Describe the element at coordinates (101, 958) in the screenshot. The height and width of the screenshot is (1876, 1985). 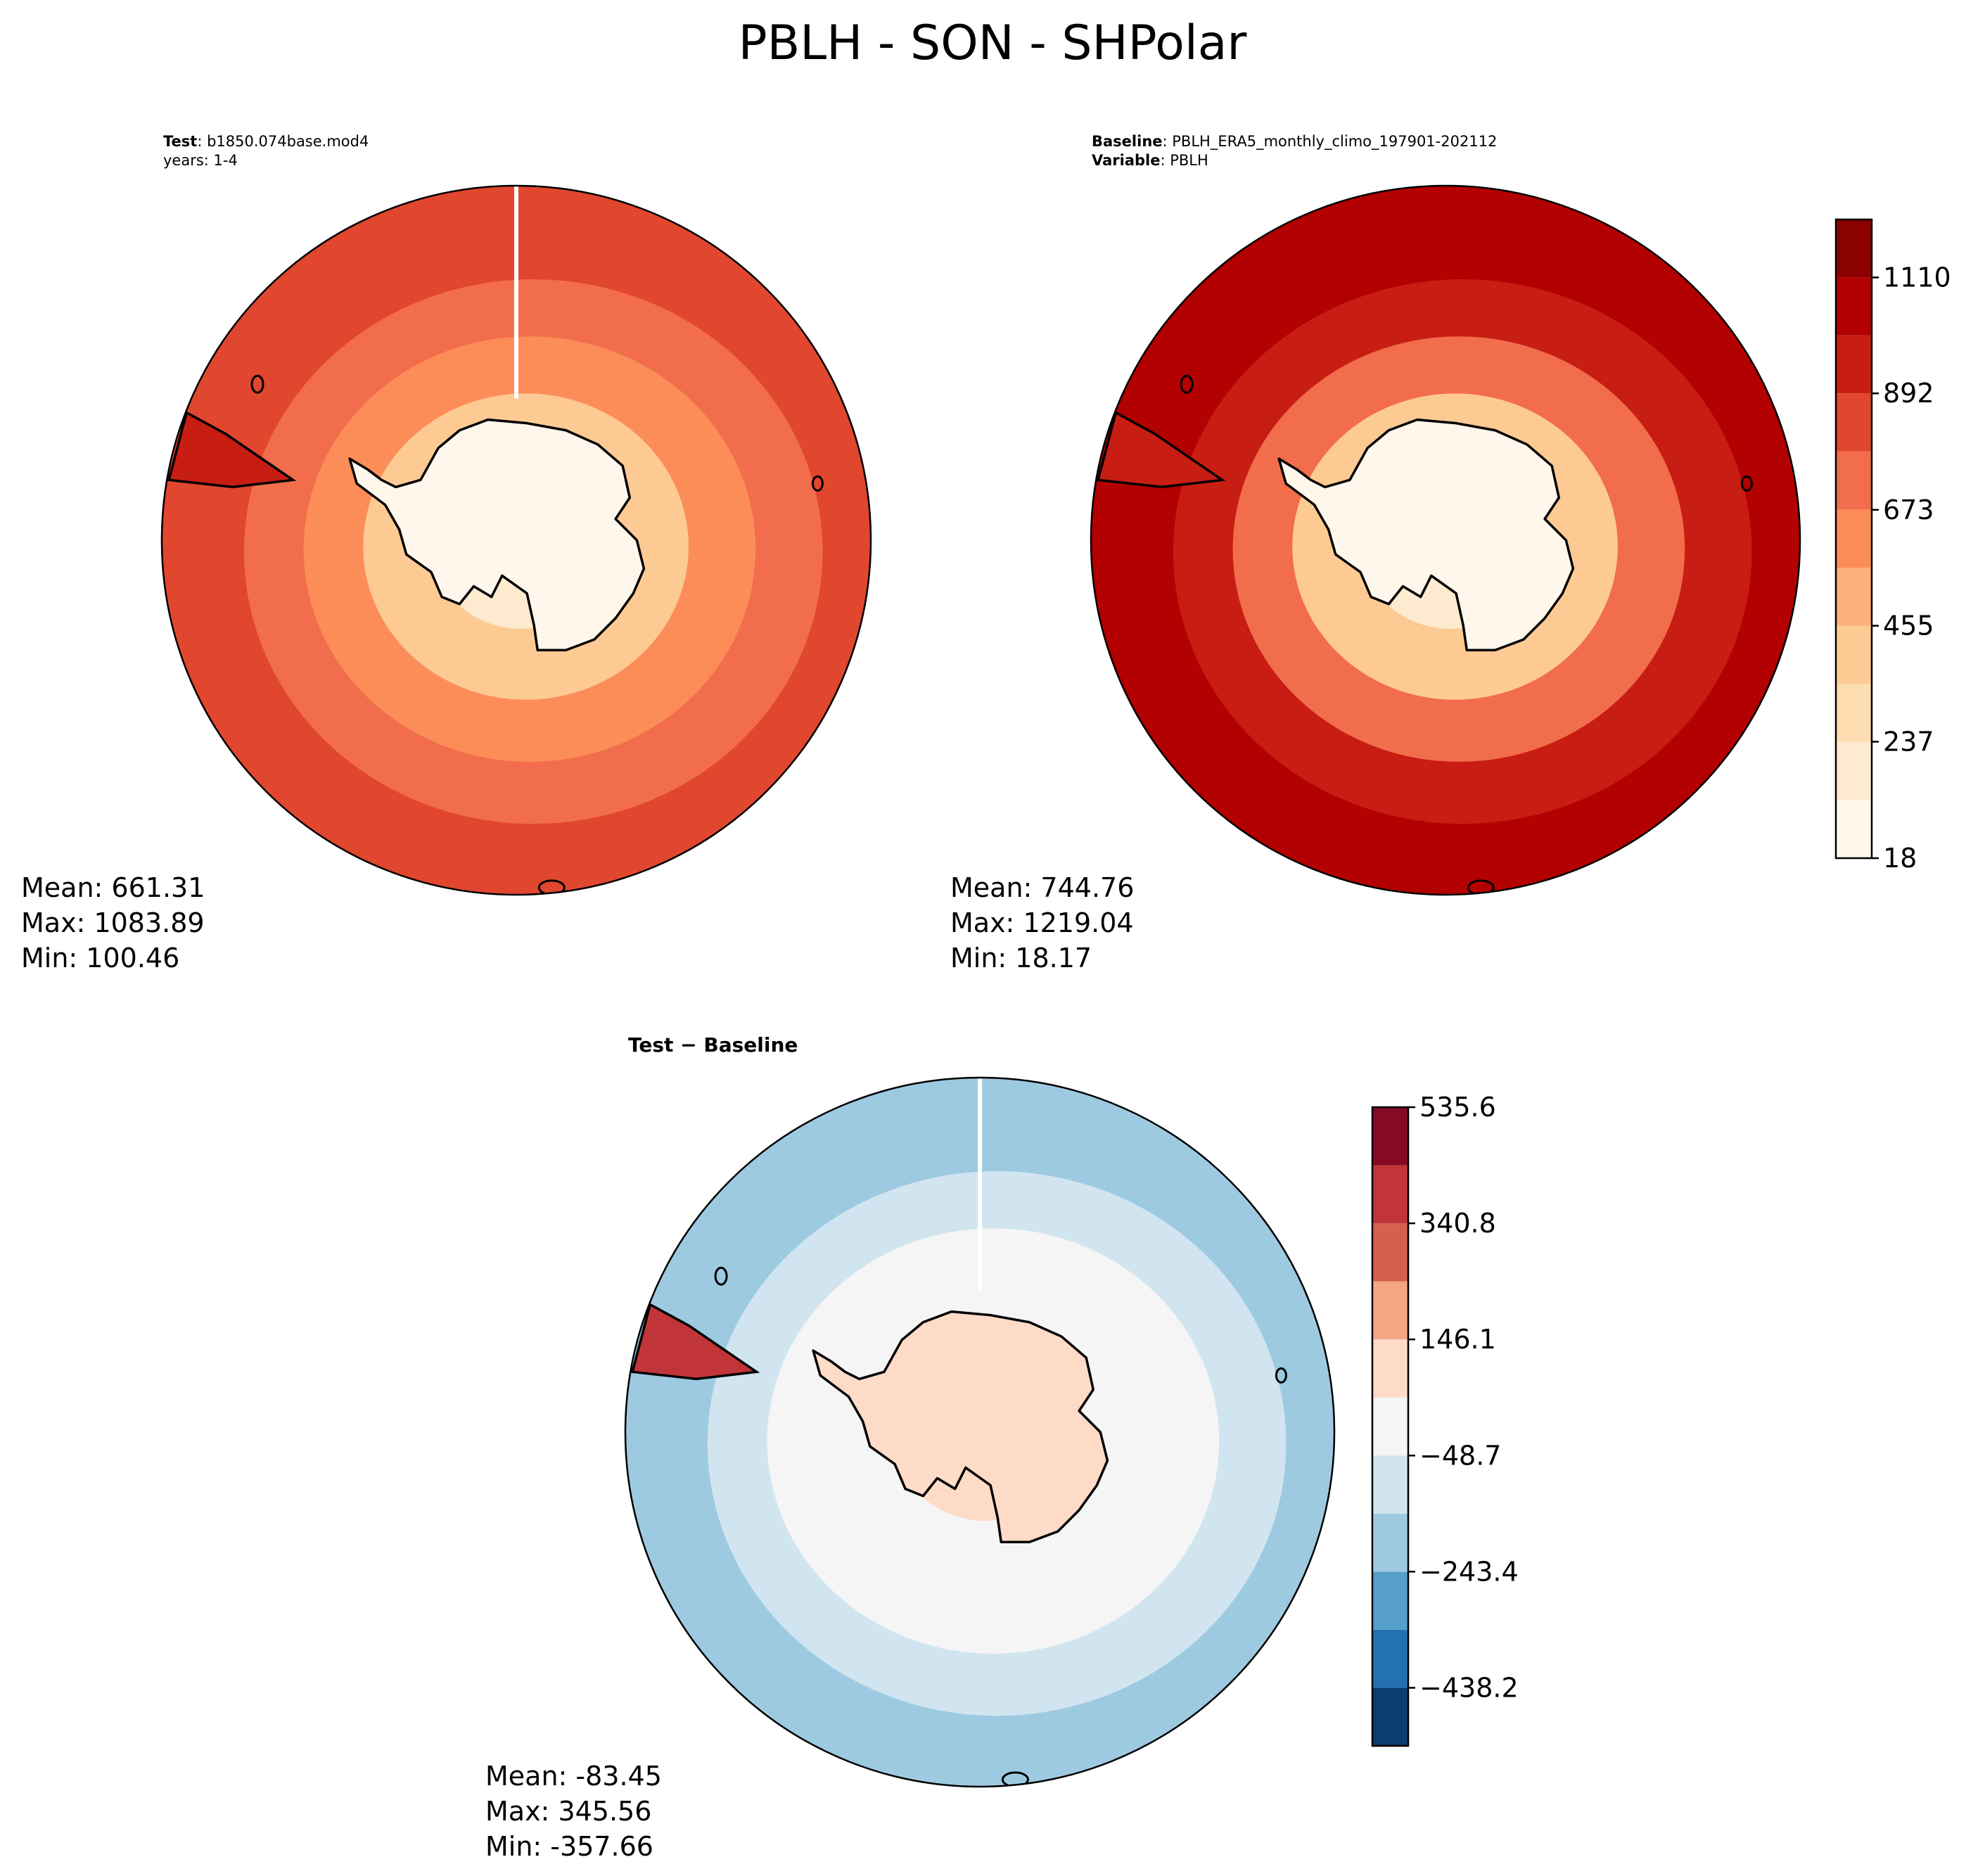
I see `test-min: Min: 100.46` at that location.